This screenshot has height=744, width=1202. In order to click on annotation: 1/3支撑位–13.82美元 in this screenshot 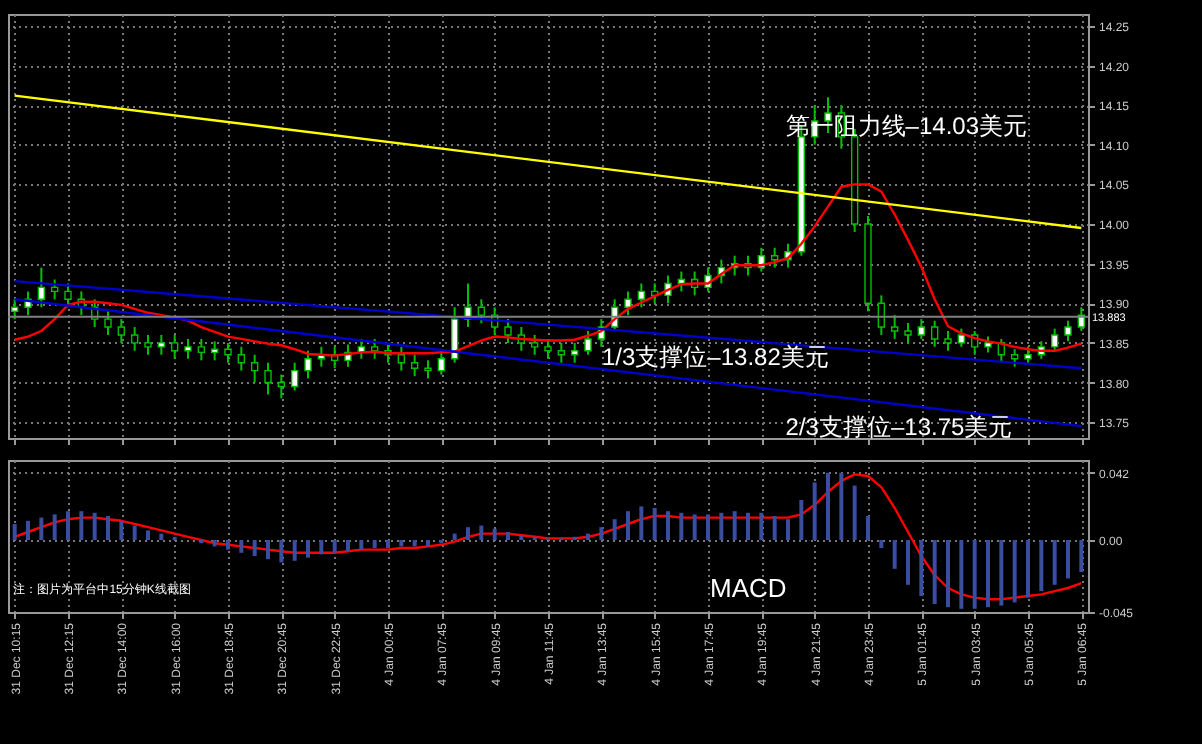, I will do `click(715, 357)`.